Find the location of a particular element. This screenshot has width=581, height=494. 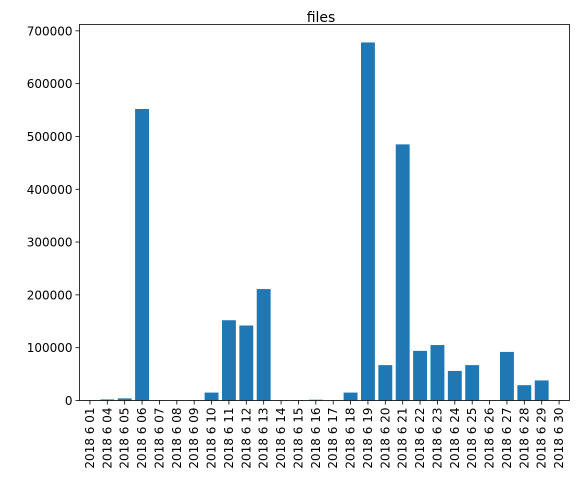

x-tick-label: 2018 6 05 is located at coordinates (125, 438).